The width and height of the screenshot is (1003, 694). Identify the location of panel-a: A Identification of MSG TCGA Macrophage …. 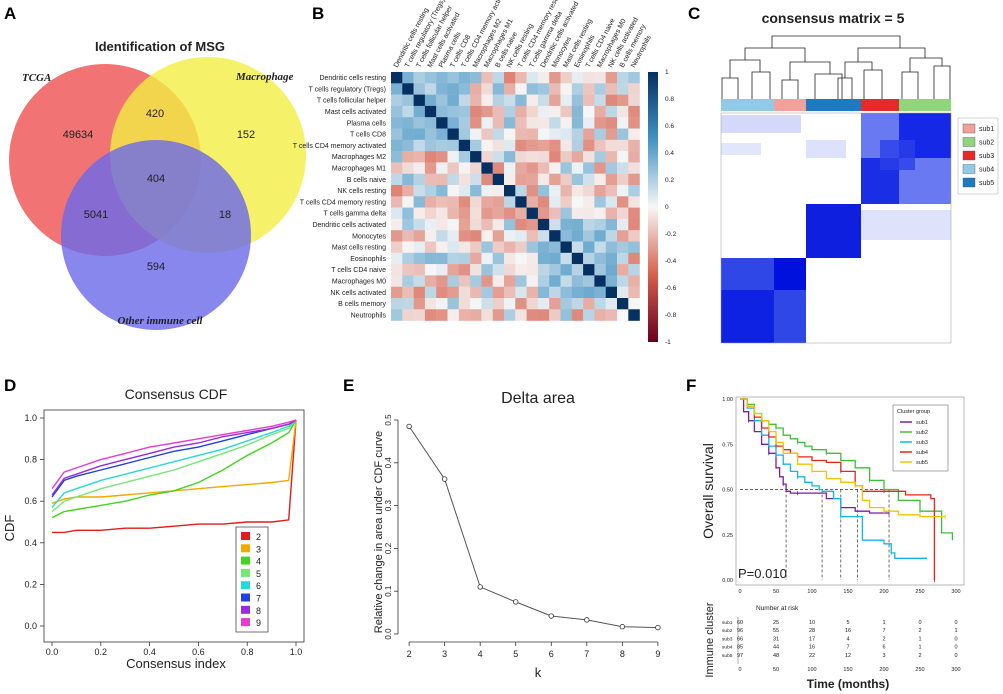
(155, 167).